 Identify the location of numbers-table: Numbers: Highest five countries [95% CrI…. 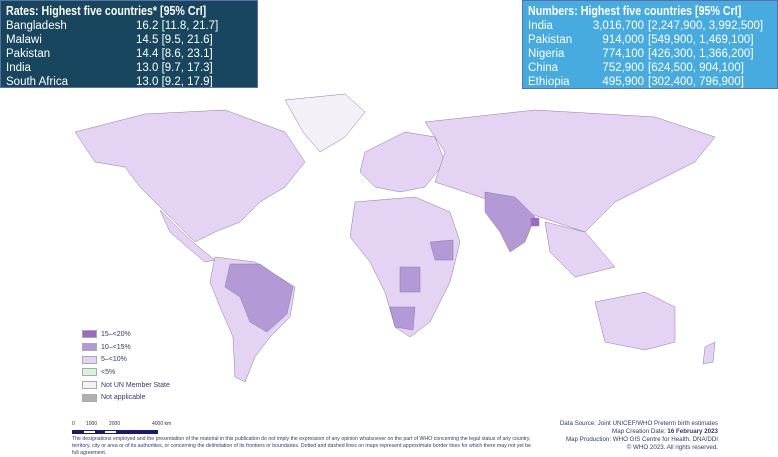
(650, 44).